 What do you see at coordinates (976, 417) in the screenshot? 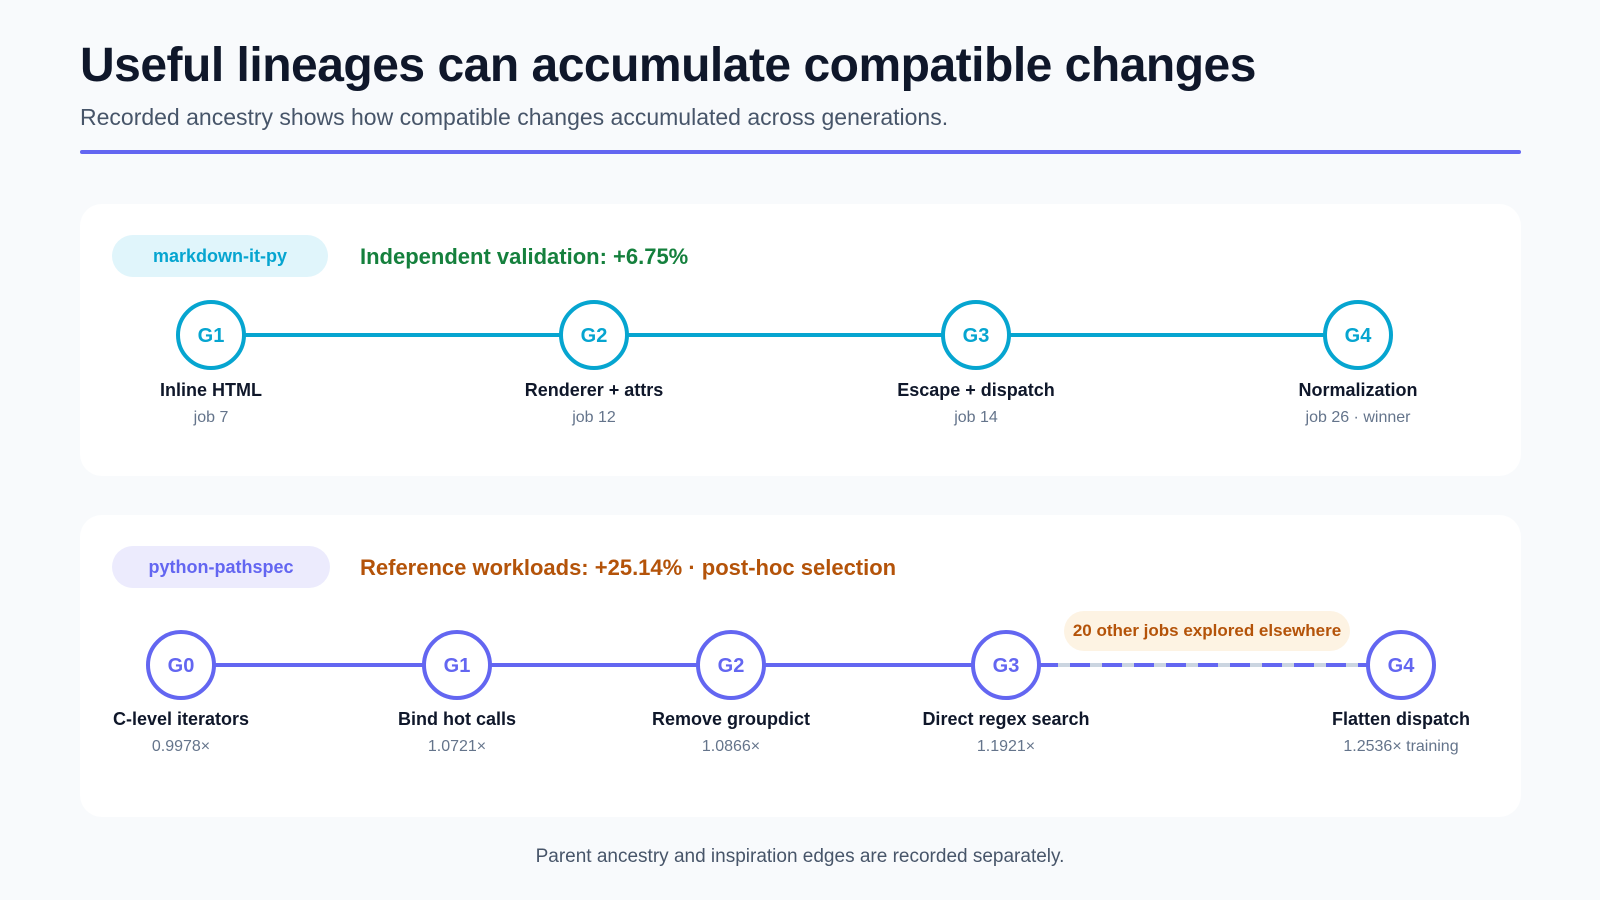
I see `node-detail: job 14` at bounding box center [976, 417].